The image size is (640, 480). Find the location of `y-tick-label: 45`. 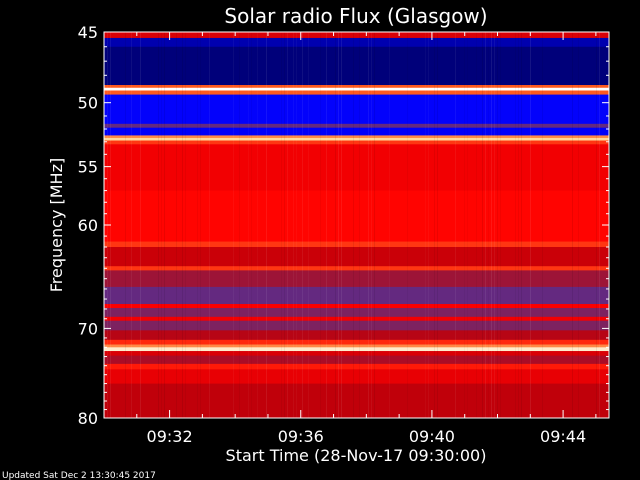

y-tick-label: 45 is located at coordinates (88, 32).